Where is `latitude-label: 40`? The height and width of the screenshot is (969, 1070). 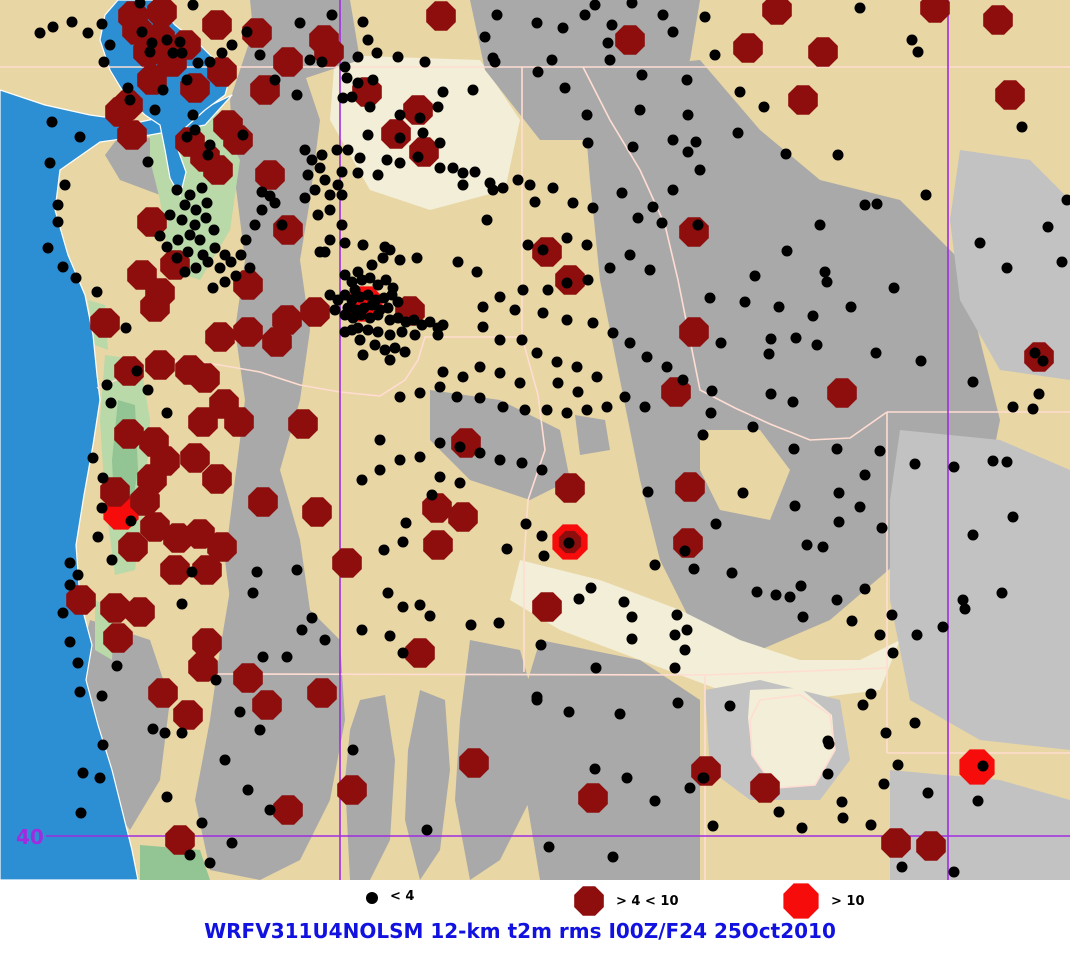
latitude-label: 40 is located at coordinates (30, 837).